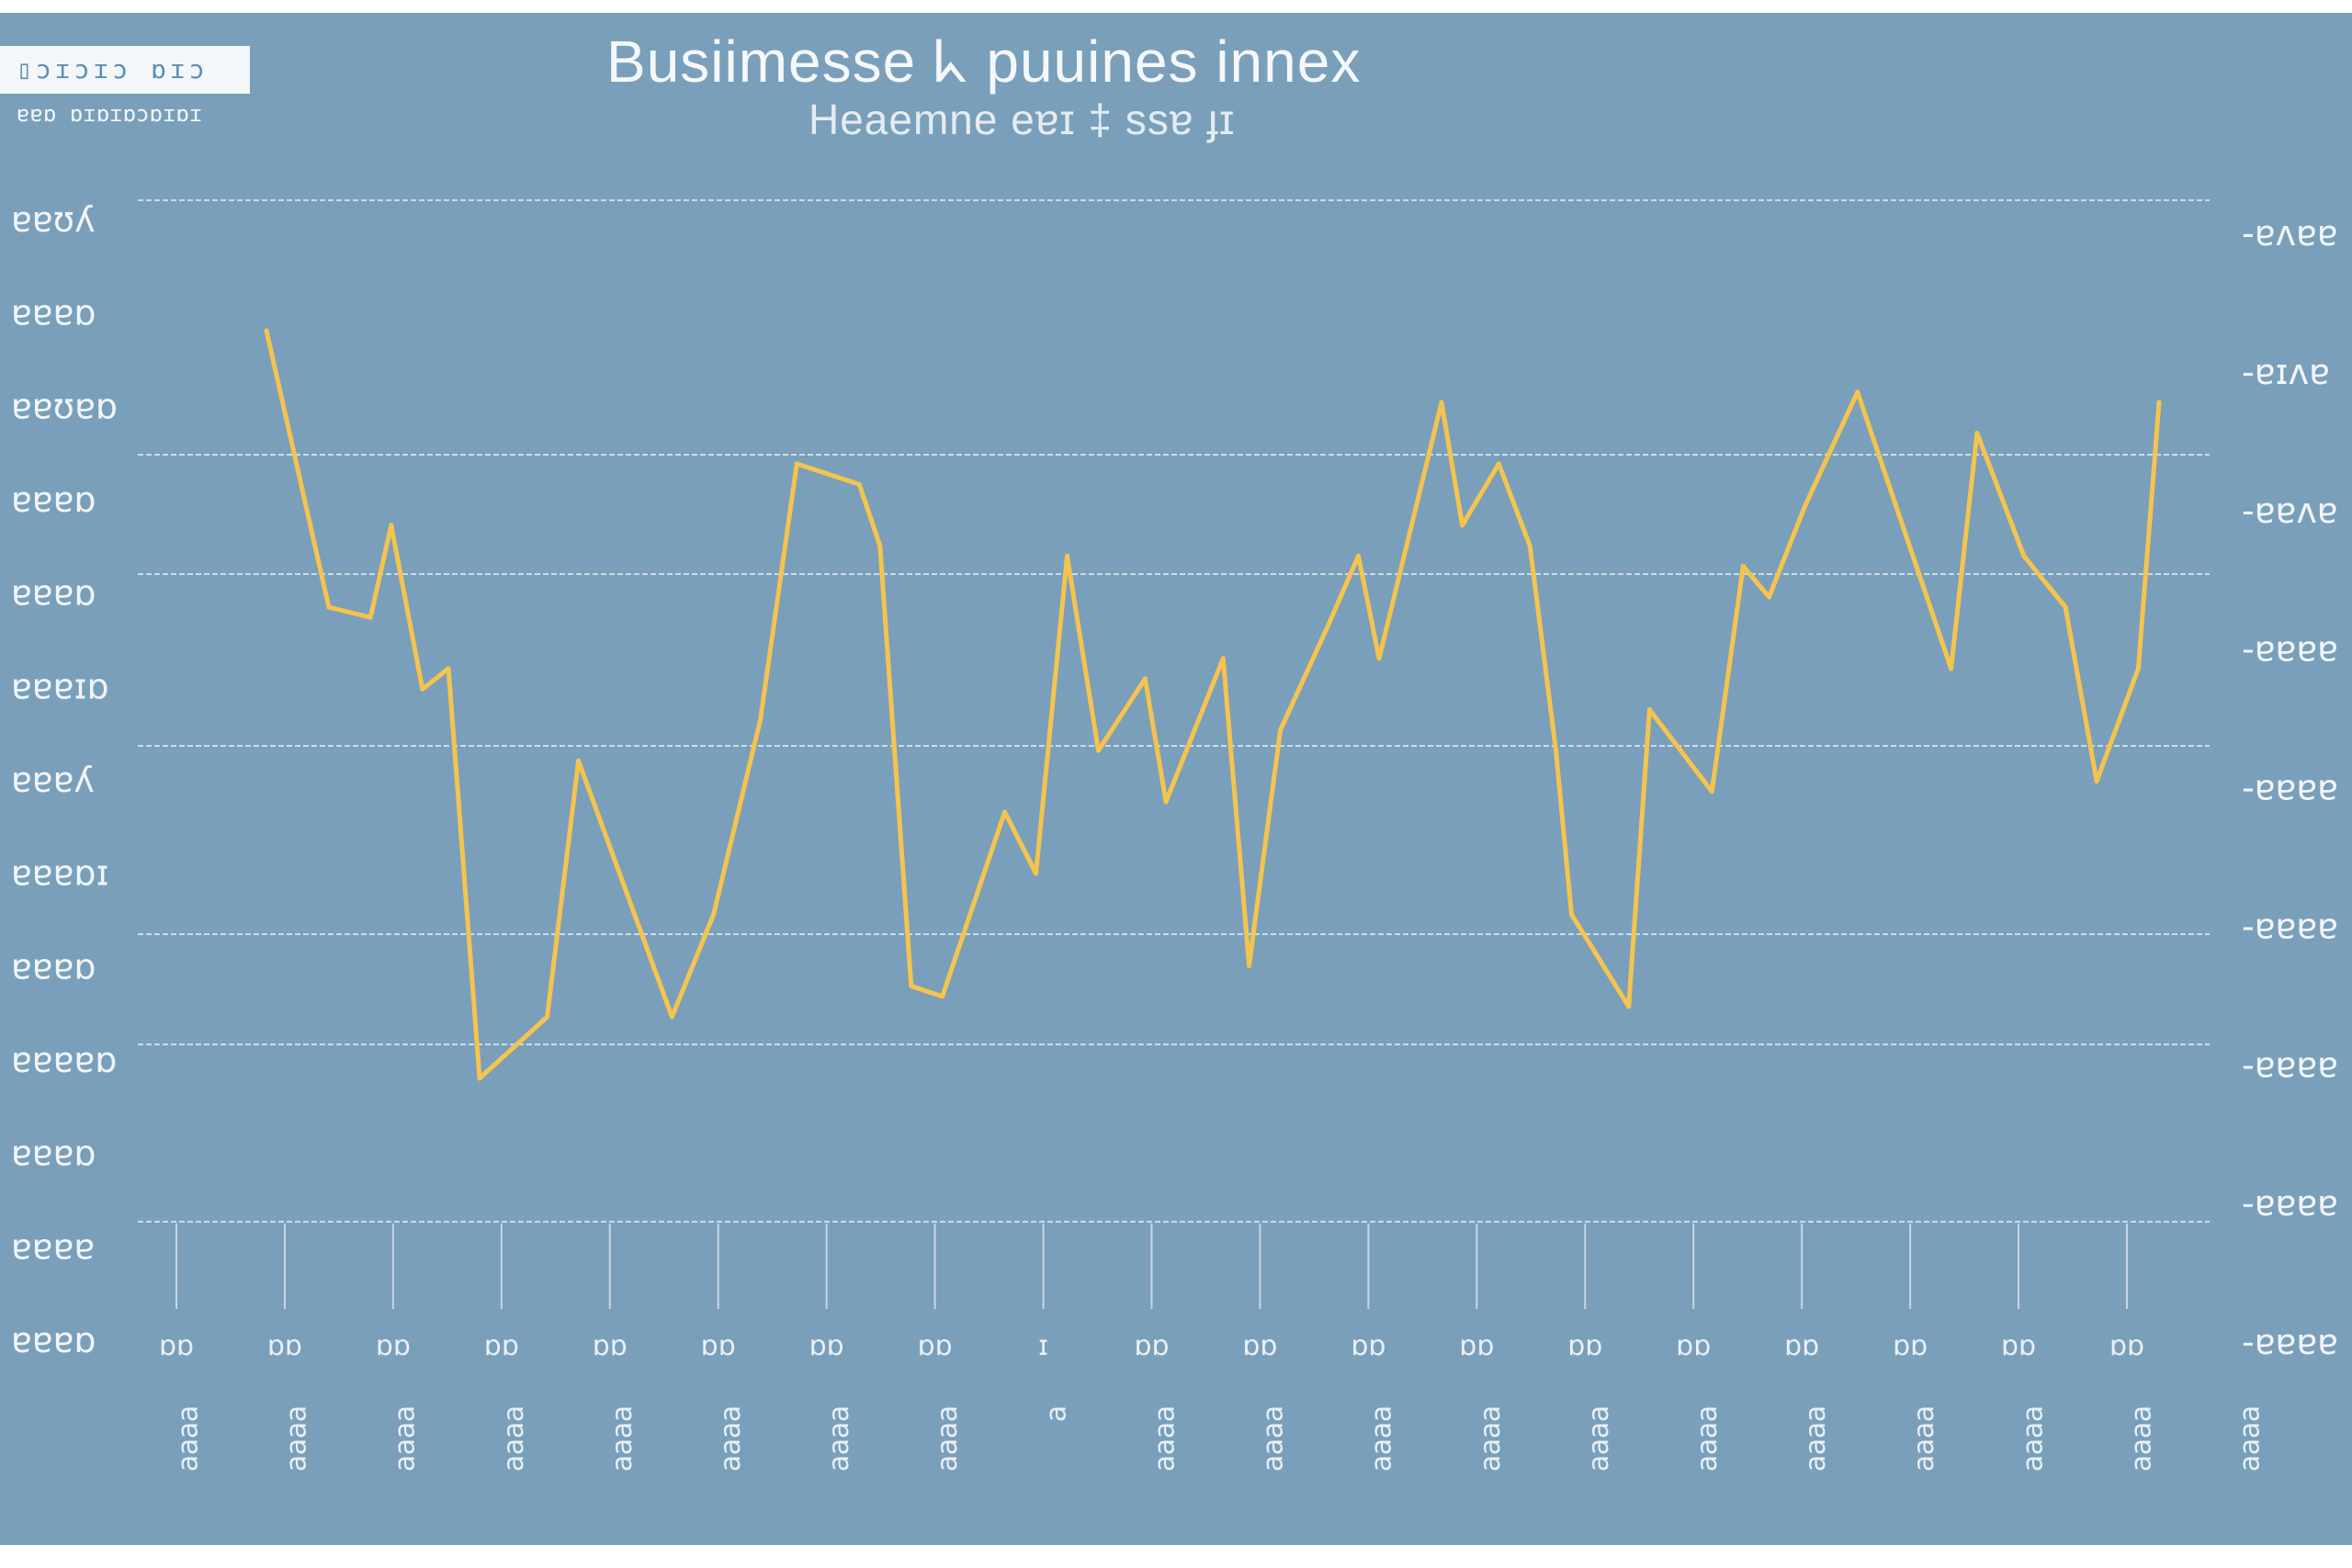  Describe the element at coordinates (1059, 1413) in the screenshot. I see `x-category-label: ɐ` at that location.